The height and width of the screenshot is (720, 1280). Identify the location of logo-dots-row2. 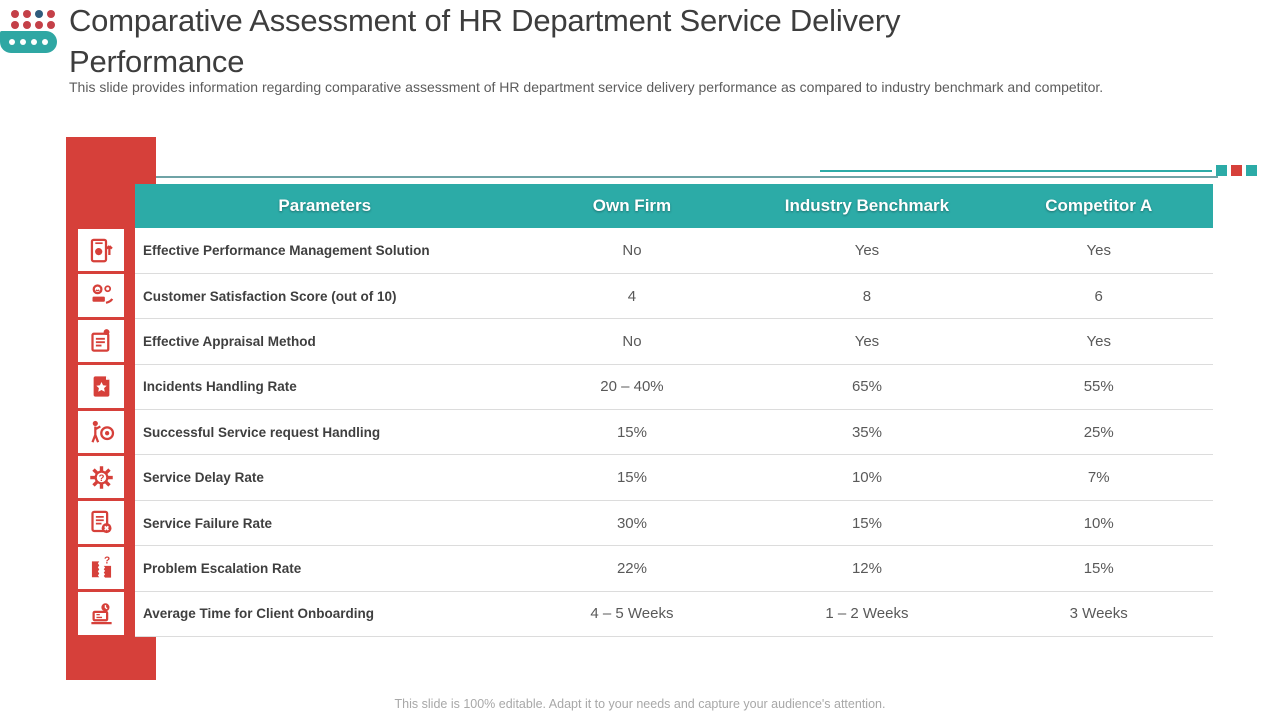
(33, 25).